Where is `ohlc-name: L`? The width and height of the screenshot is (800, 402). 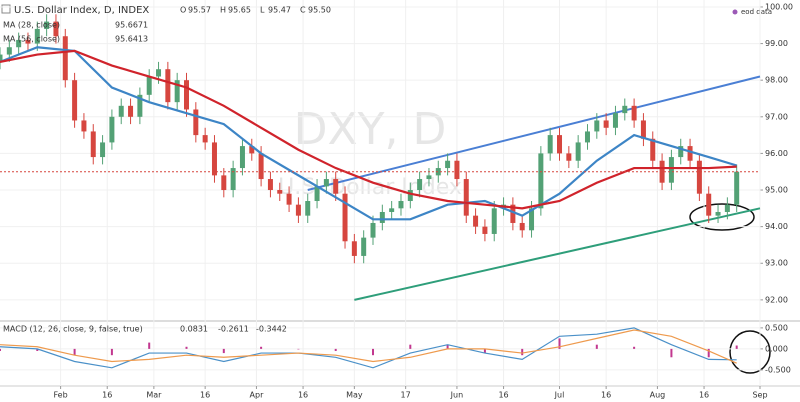
ohlc-name: L is located at coordinates (262, 10).